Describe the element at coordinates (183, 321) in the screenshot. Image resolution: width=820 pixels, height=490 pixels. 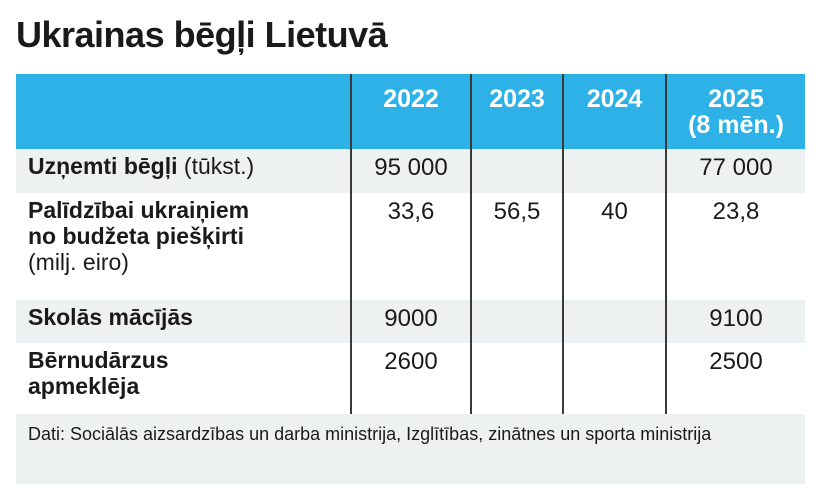
I see `row-label-schools: Skolās mācījās` at that location.